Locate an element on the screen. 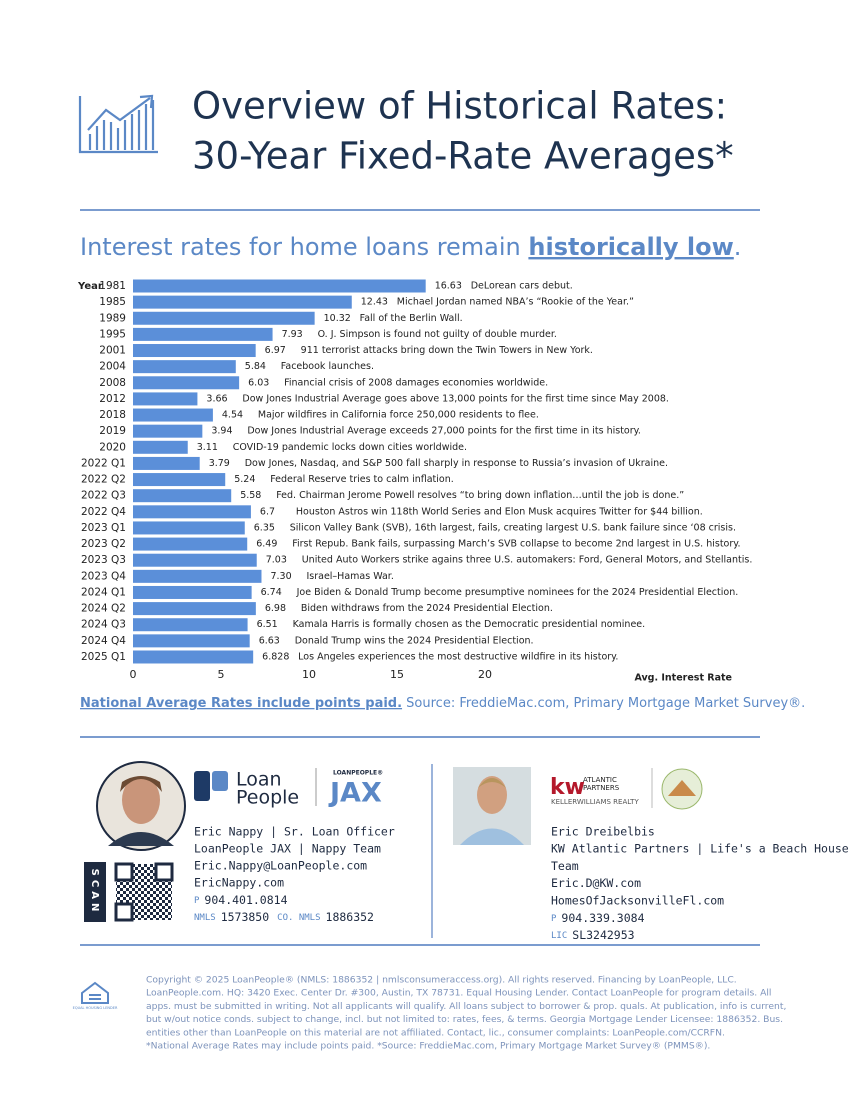 The image size is (850, 1100). logo-text: Loan is located at coordinates (259, 780).